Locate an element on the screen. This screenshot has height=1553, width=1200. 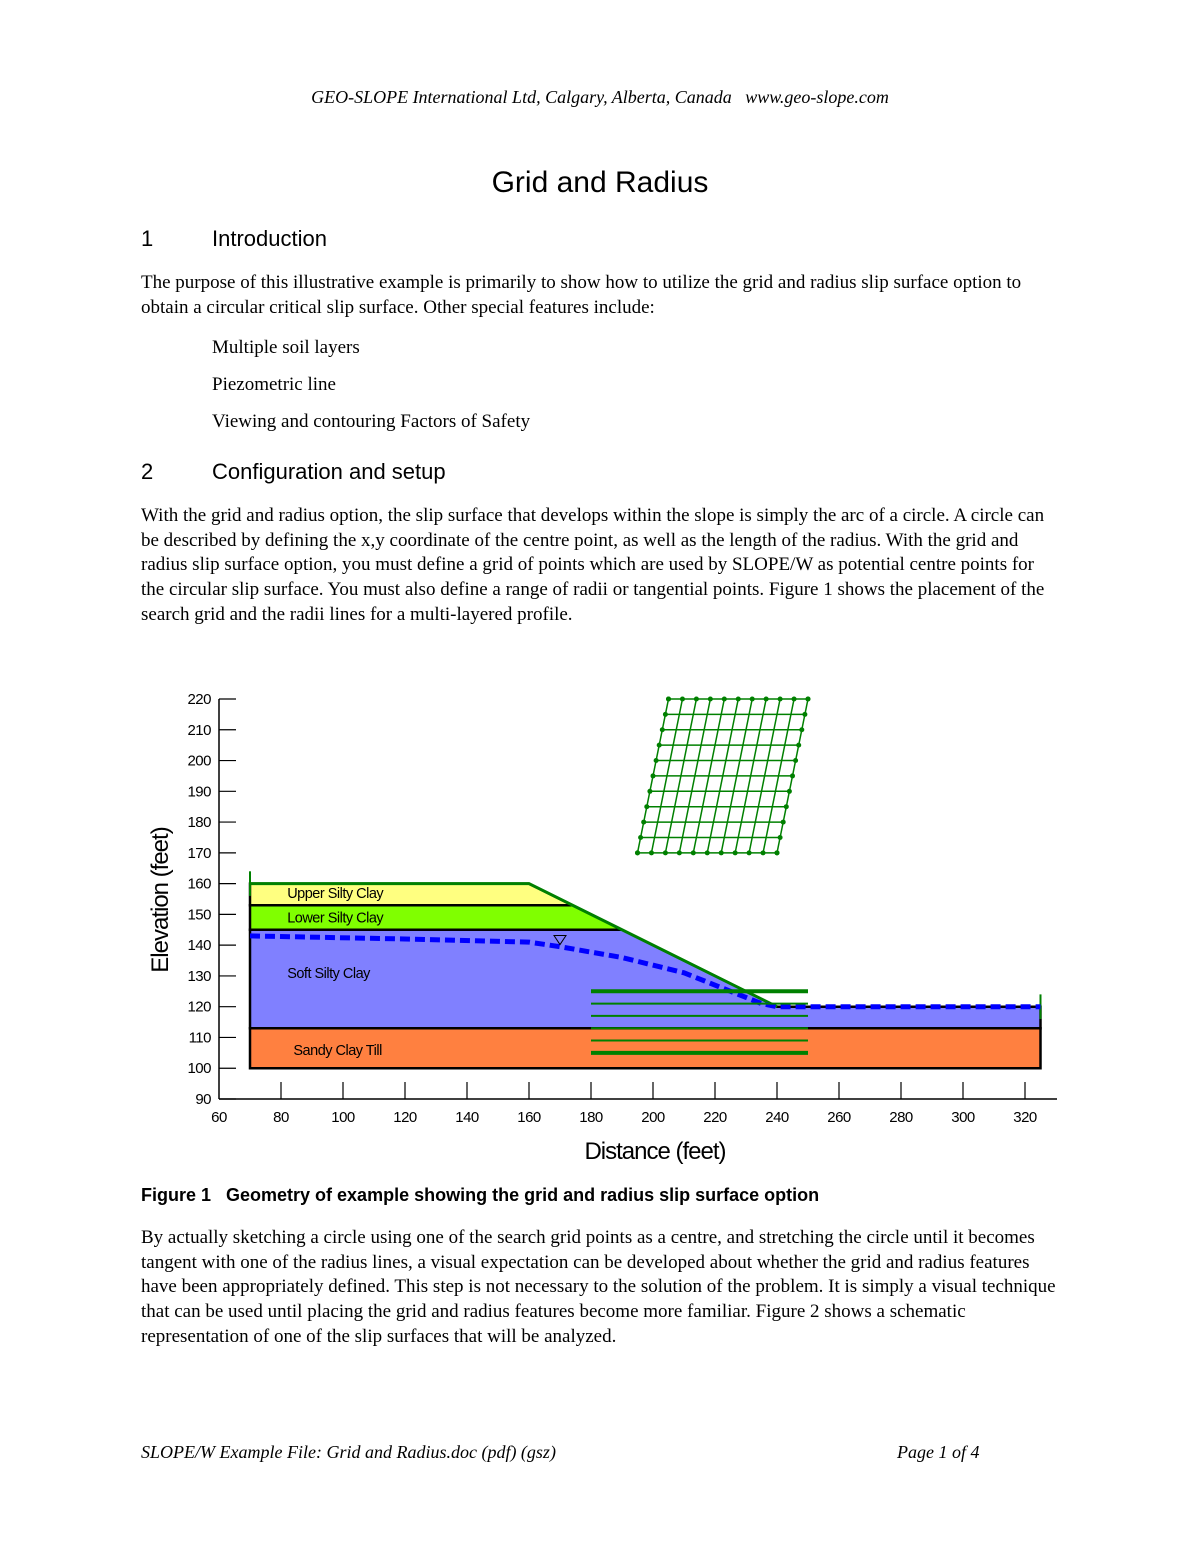
y-tick-label: 100 is located at coordinates (199, 1068).